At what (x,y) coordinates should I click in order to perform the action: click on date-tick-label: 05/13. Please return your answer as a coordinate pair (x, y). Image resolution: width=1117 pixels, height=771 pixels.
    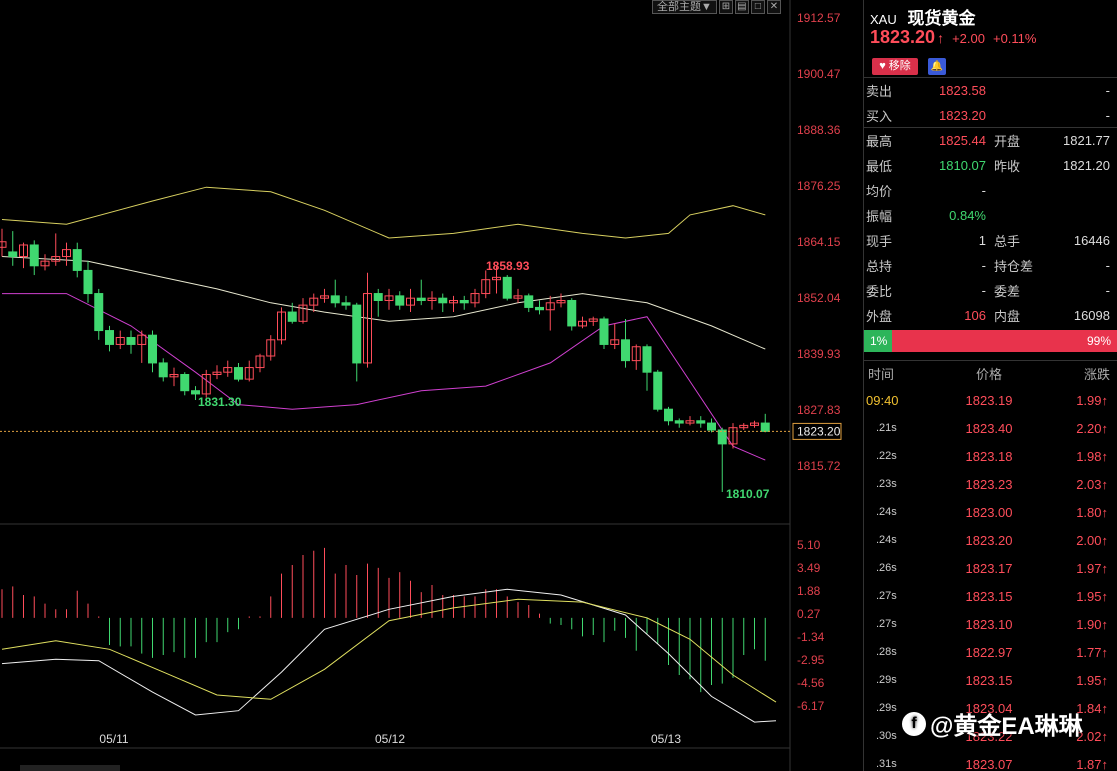
    Looking at the image, I should click on (666, 739).